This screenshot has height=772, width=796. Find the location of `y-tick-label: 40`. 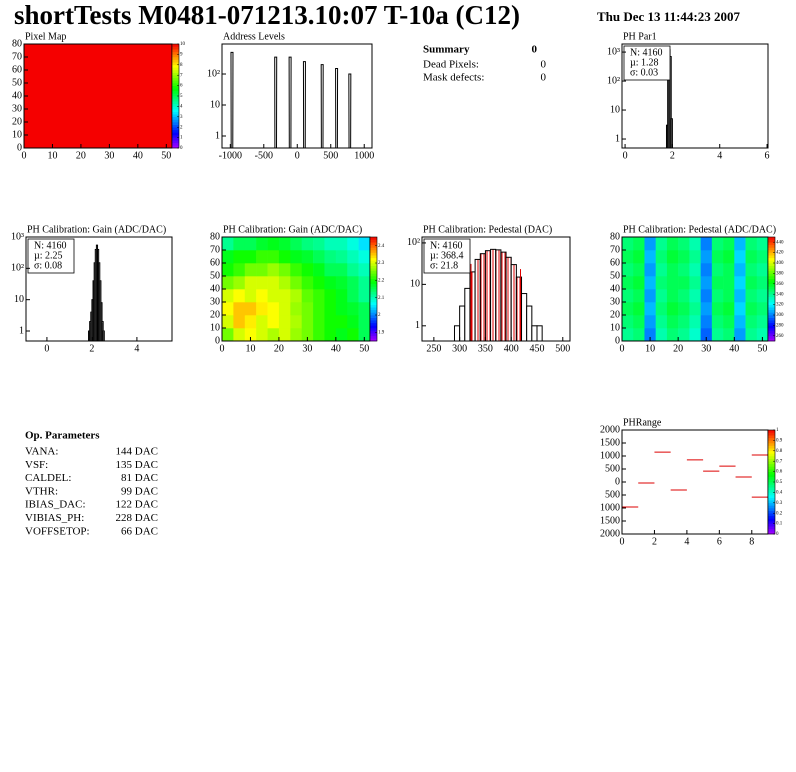

y-tick-label: 40 is located at coordinates (615, 288).